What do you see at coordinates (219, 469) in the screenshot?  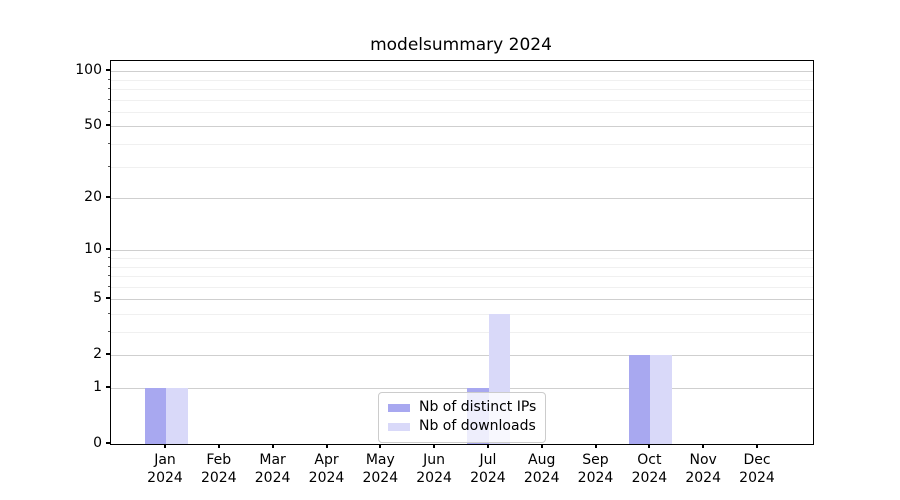 I see `x-tick-label: Feb 2024` at bounding box center [219, 469].